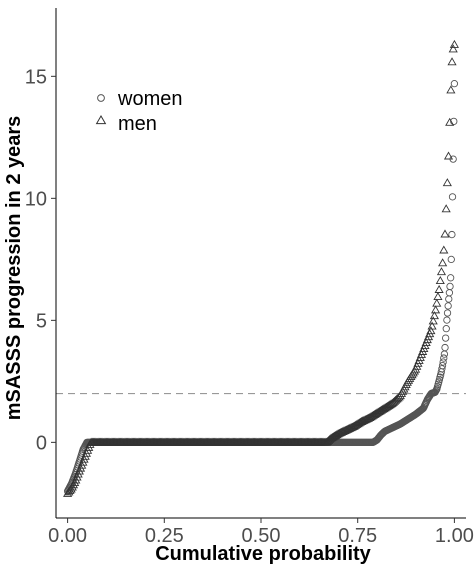 Image resolution: width=474 pixels, height=569 pixels. What do you see at coordinates (263, 554) in the screenshot?
I see `x-axis-title: Cumulative probability` at bounding box center [263, 554].